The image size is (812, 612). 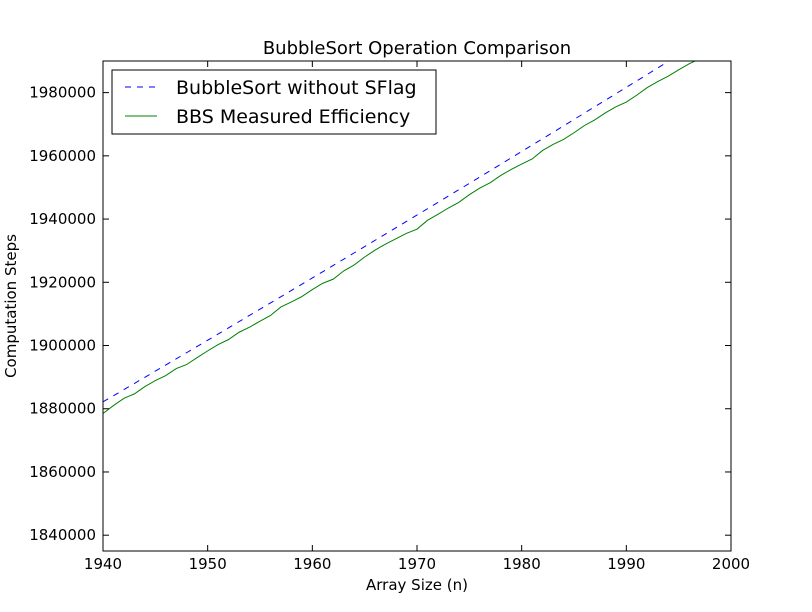 I want to click on y-tick-label: 1900000, so click(x=62, y=346).